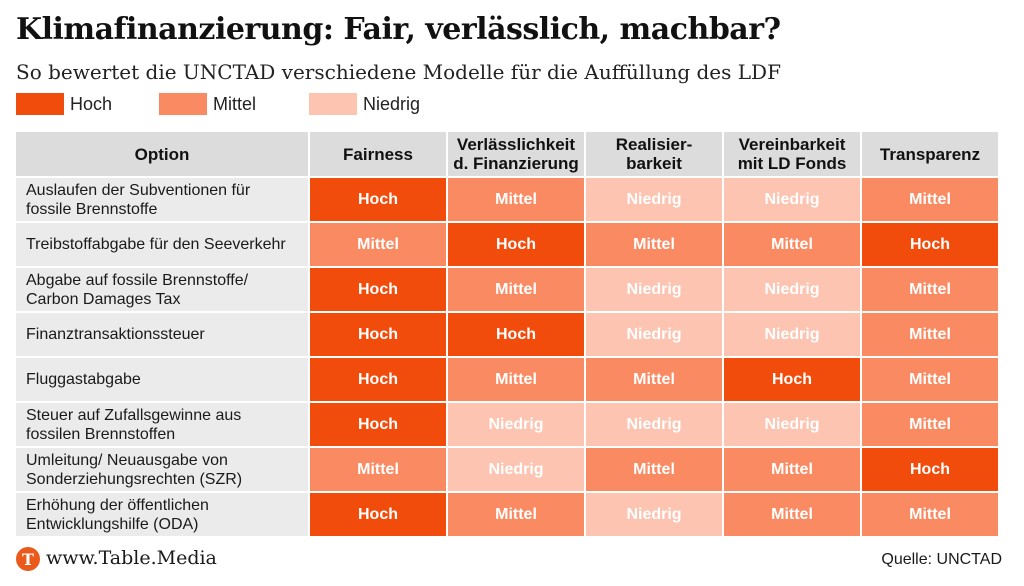 This screenshot has height=586, width=1024. I want to click on legend-swatch-niedrig, so click(333, 104).